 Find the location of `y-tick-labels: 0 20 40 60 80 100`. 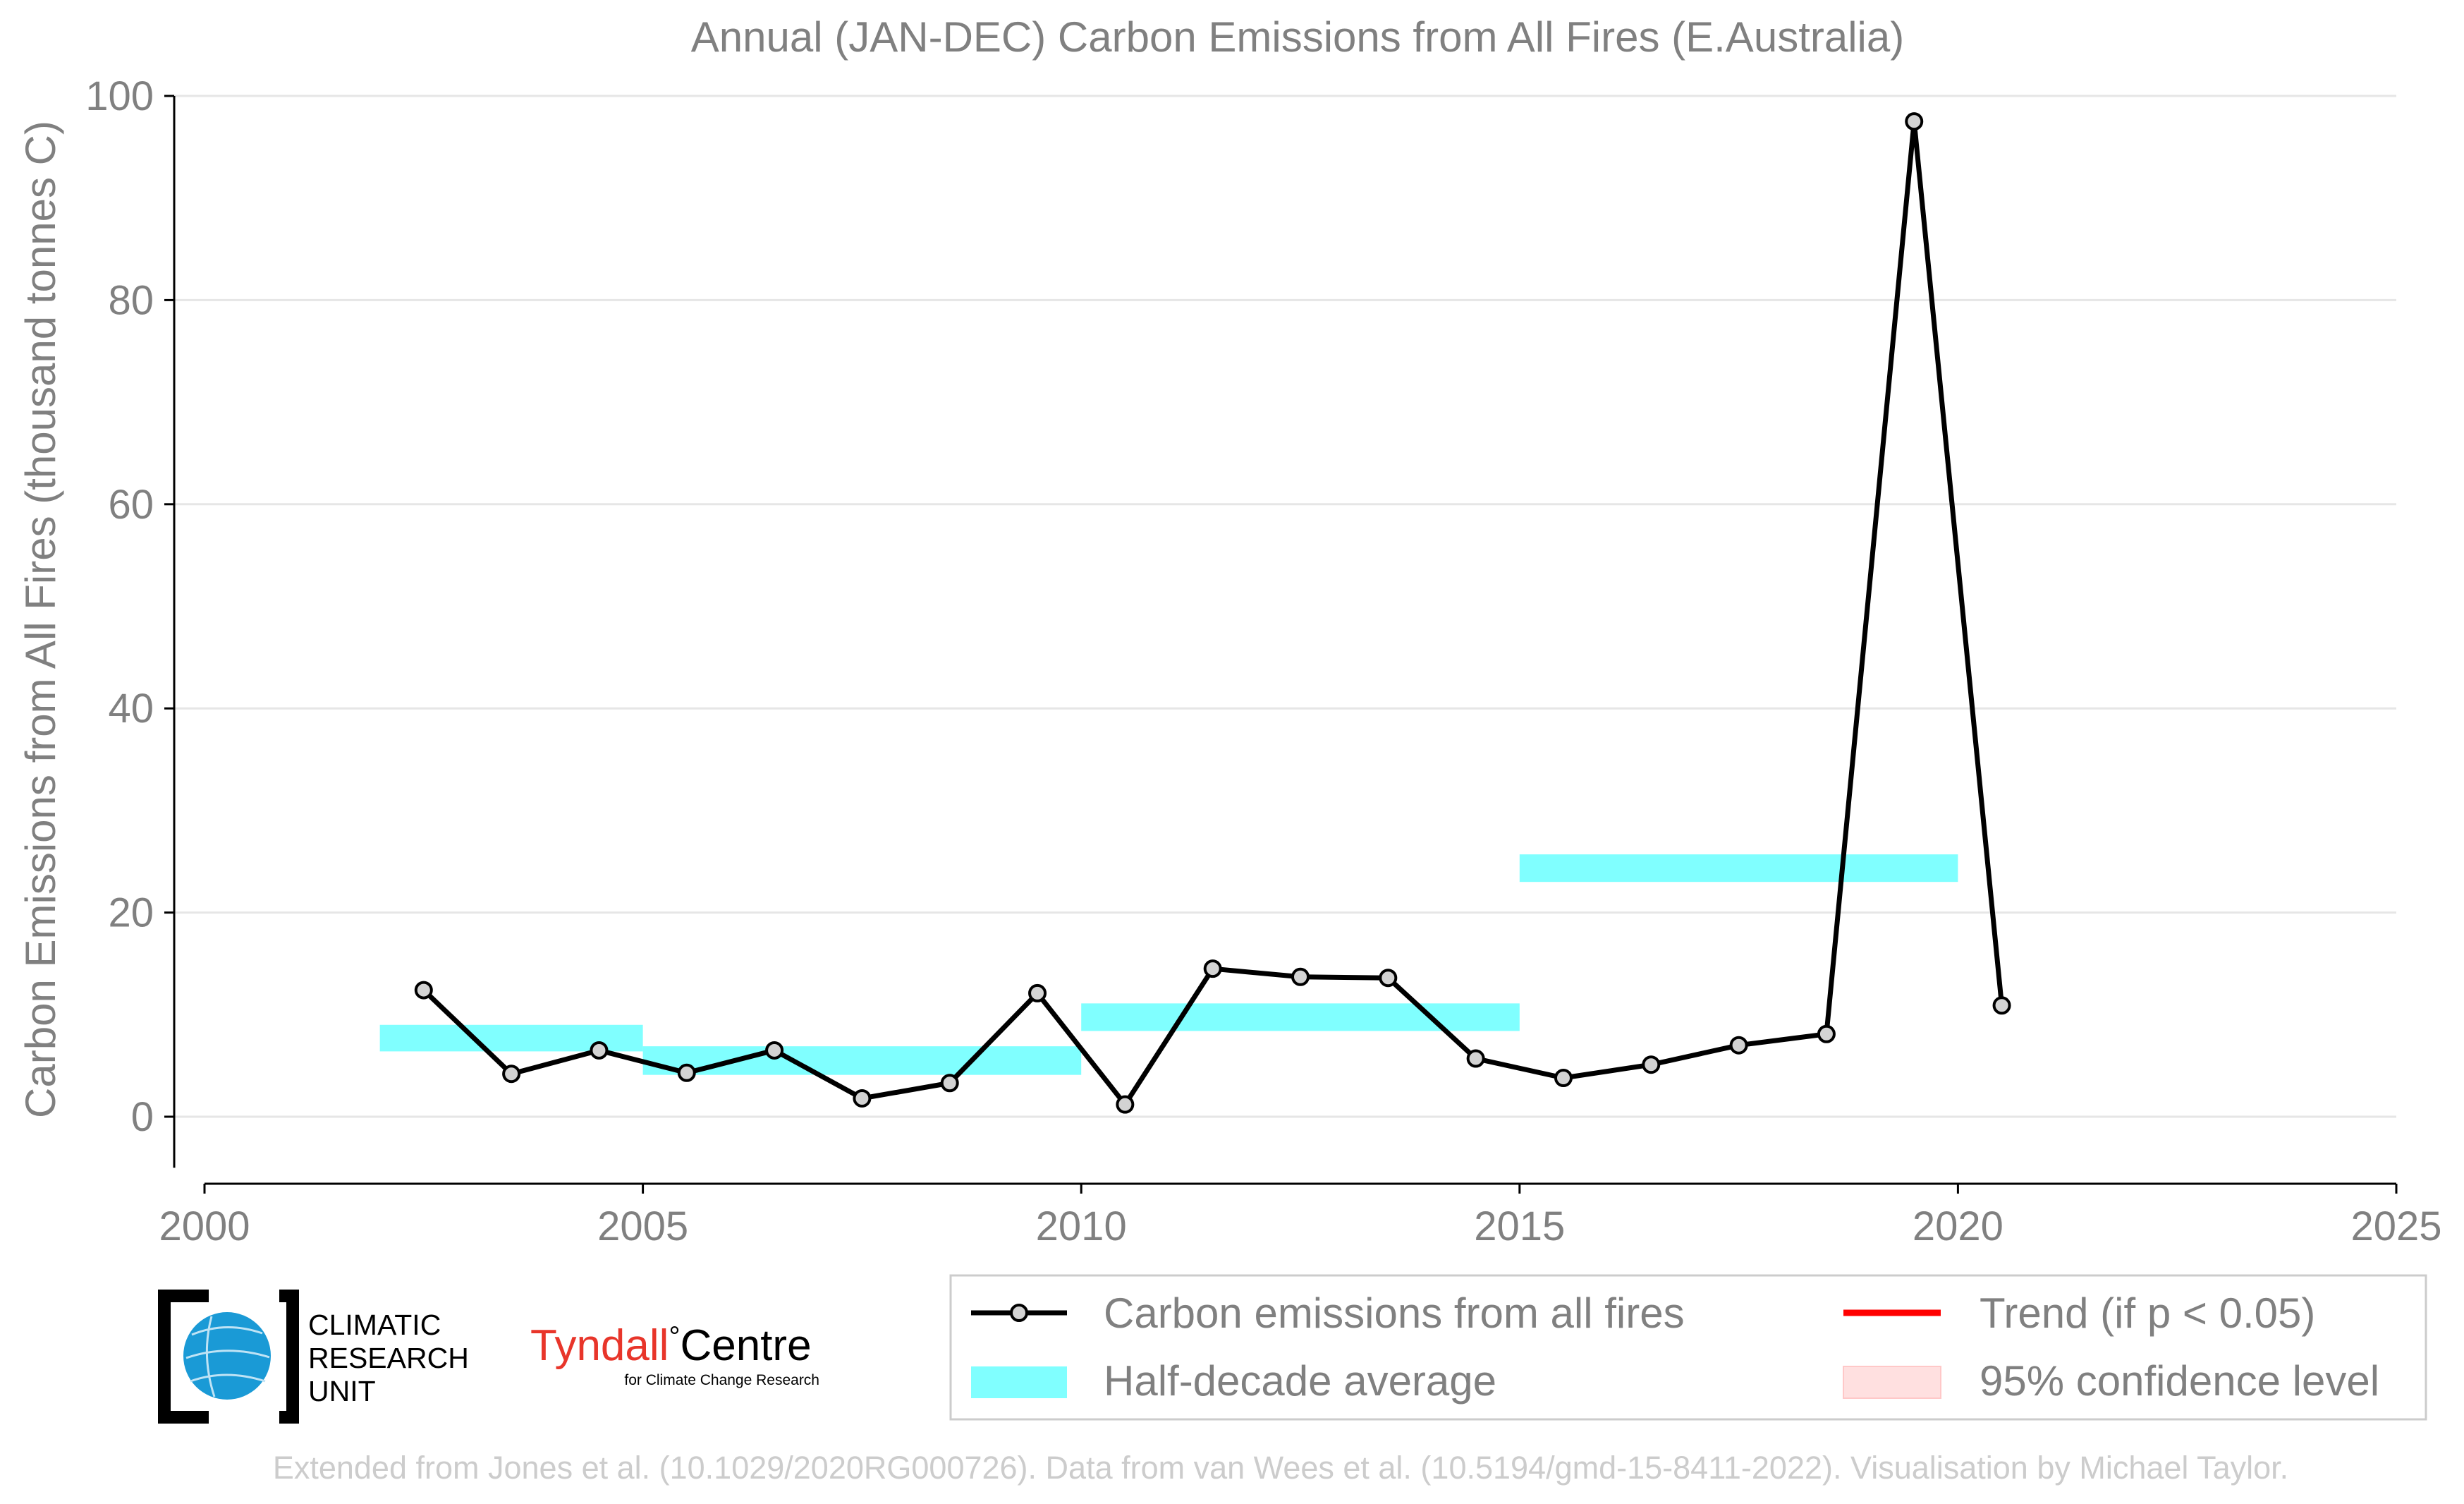

y-tick-labels: 0 20 40 60 80 100 is located at coordinates (120, 606).